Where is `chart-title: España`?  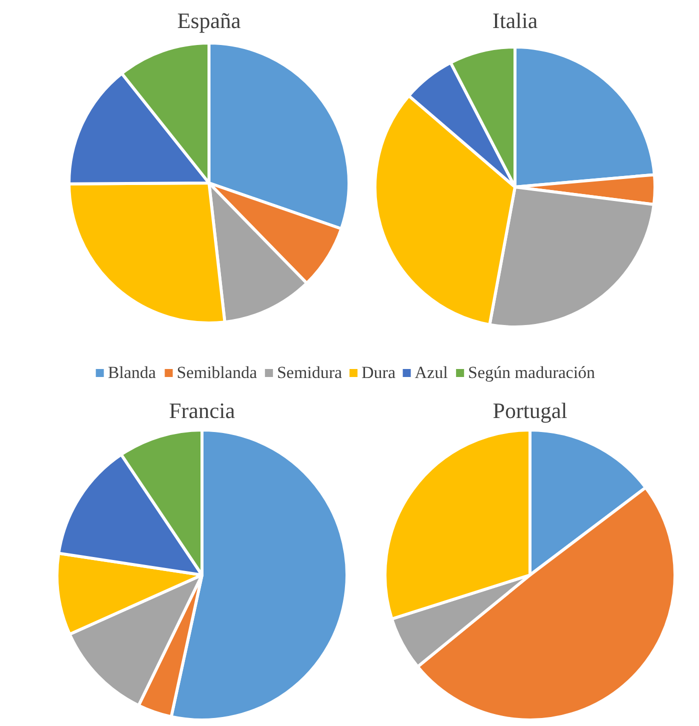 chart-title: España is located at coordinates (209, 20).